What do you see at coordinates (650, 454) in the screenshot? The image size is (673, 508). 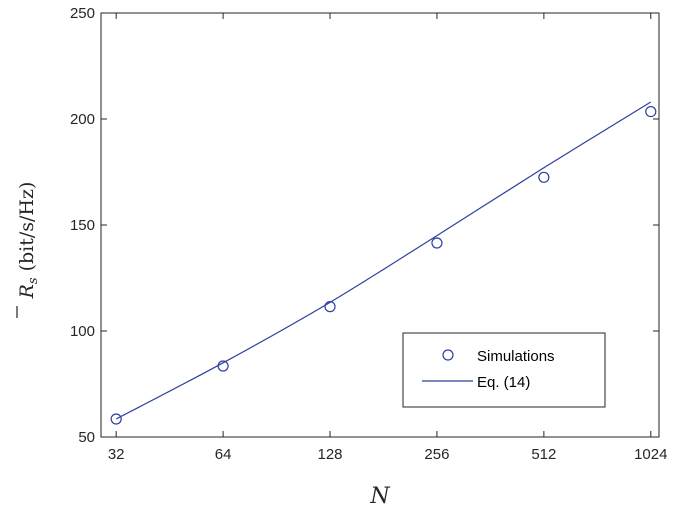 I see `x-tick-label: 1024` at bounding box center [650, 454].